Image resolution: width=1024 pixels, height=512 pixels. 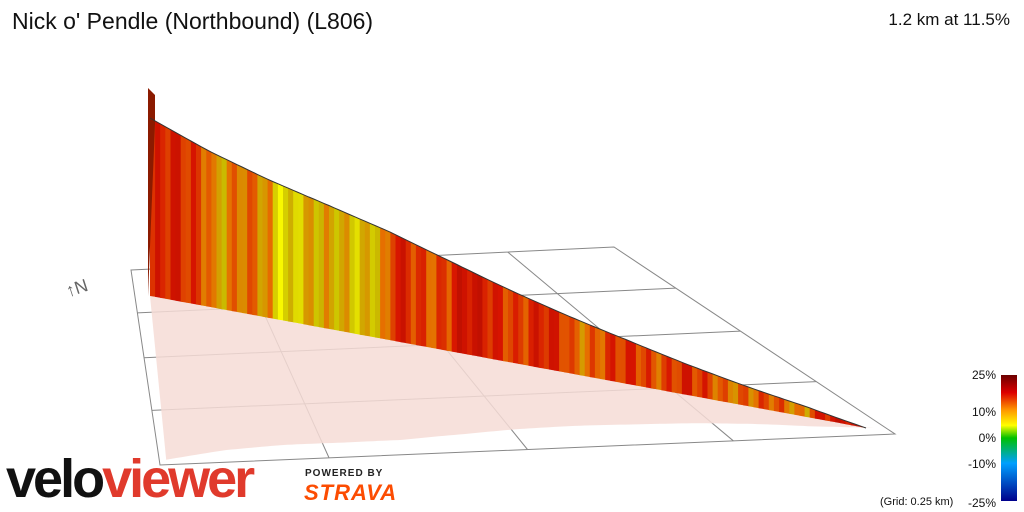 I want to click on legend-tick-minus25: -25%, so click(x=981, y=503).